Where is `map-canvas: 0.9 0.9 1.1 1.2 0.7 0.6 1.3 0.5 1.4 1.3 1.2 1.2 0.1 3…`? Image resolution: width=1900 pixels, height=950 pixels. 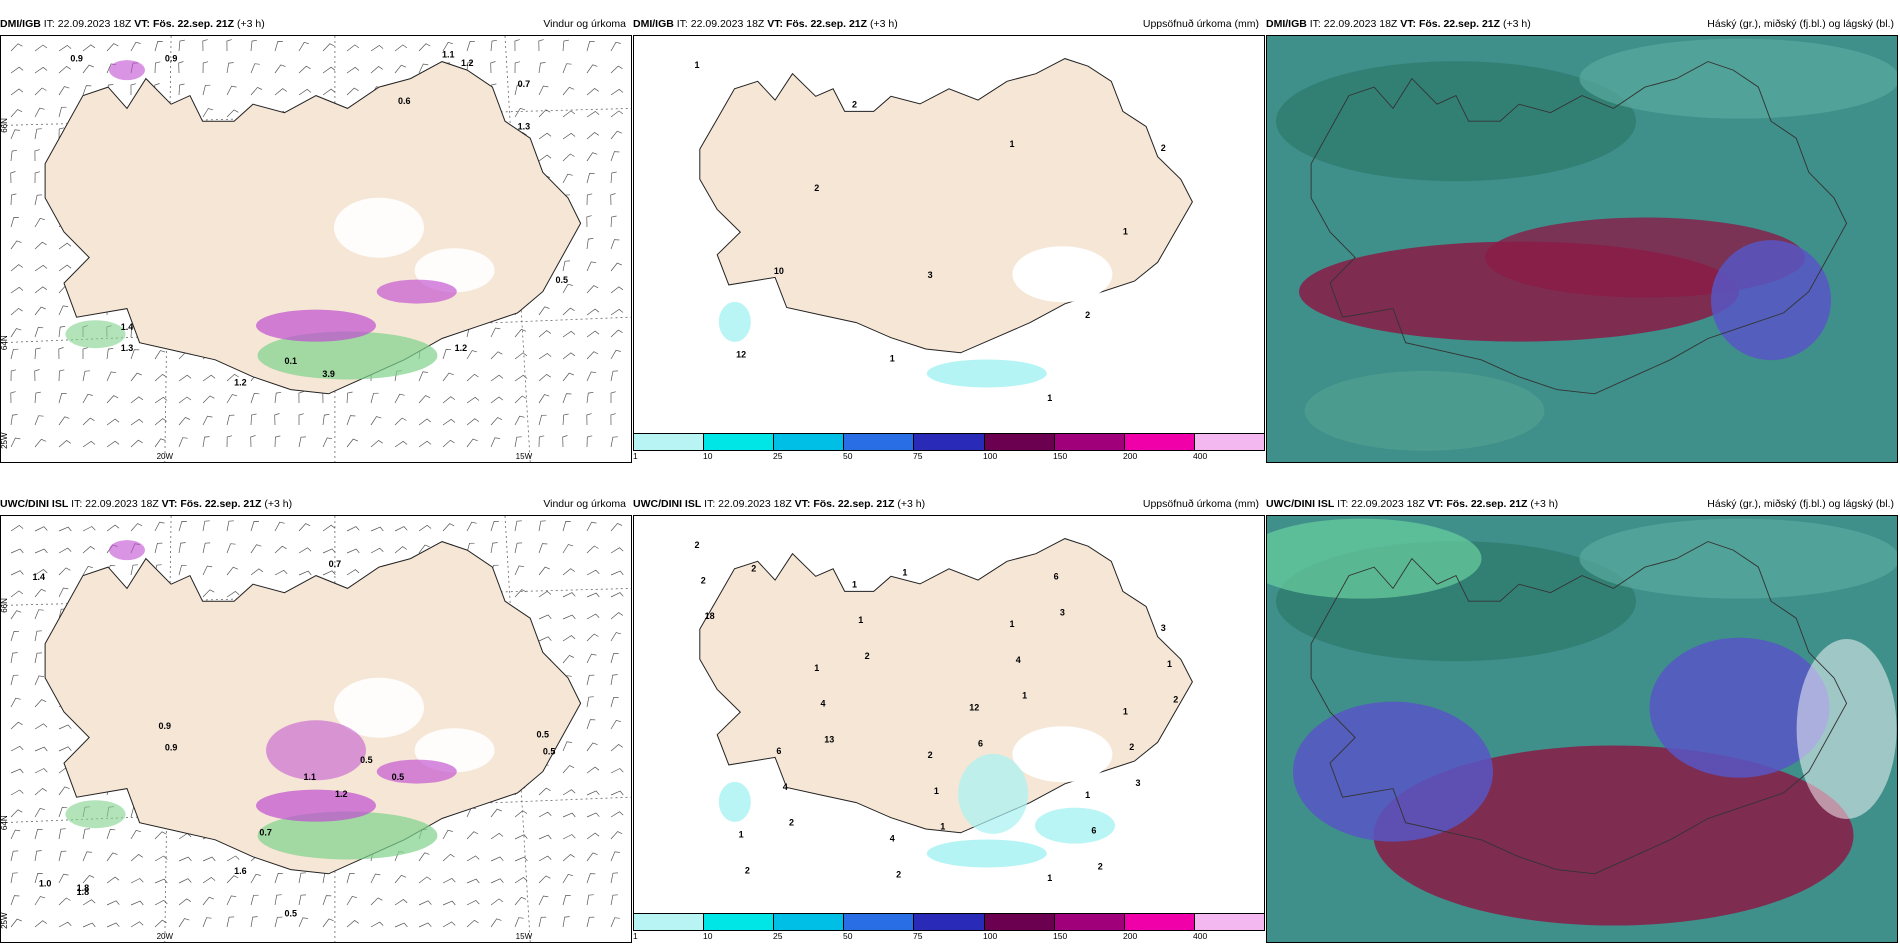 map-canvas: 0.9 0.9 1.1 1.2 0.7 0.6 1.3 0.5 1.4 1.3 1.2 1.2 0.1 3… is located at coordinates (316, 249).